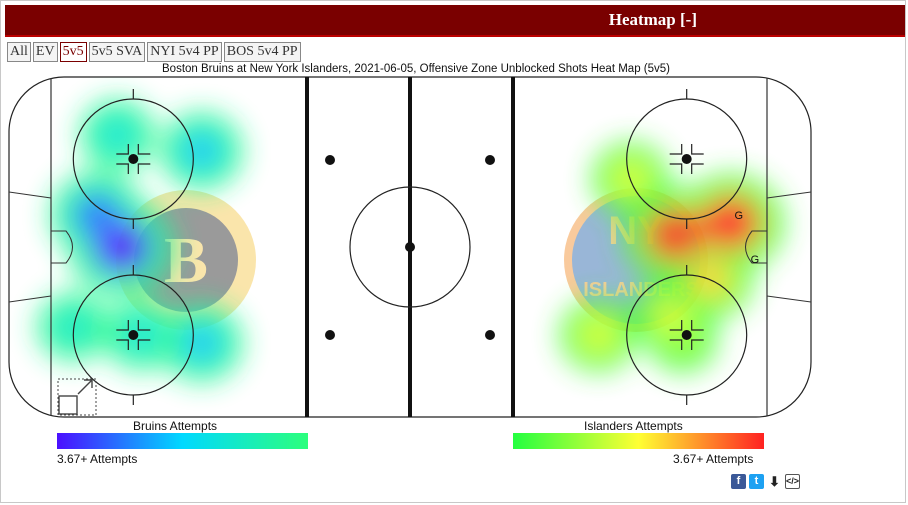 The width and height of the screenshot is (908, 505). I want to click on goal-markers: GG, so click(747, 238).